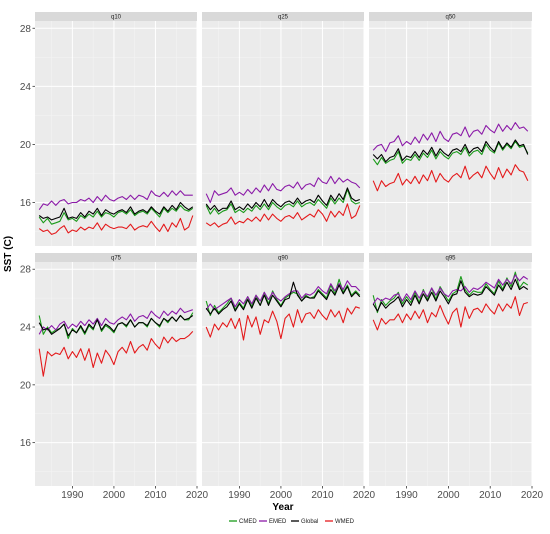  What do you see at coordinates (292, 522) in the screenshot?
I see `legend: CMED EMED Global WMED` at bounding box center [292, 522].